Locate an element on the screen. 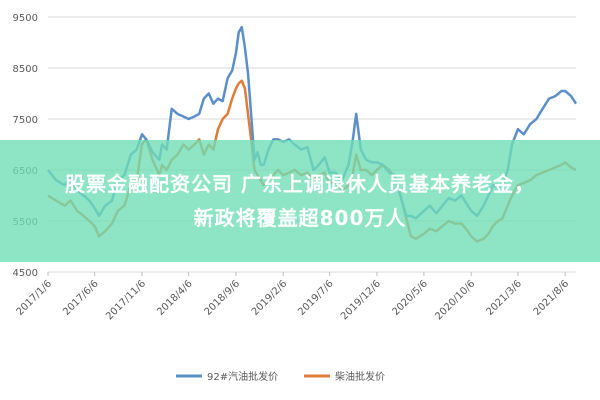 Image resolution: width=600 pixels, height=400 pixels. y-tick-label: 8500 is located at coordinates (25, 69).